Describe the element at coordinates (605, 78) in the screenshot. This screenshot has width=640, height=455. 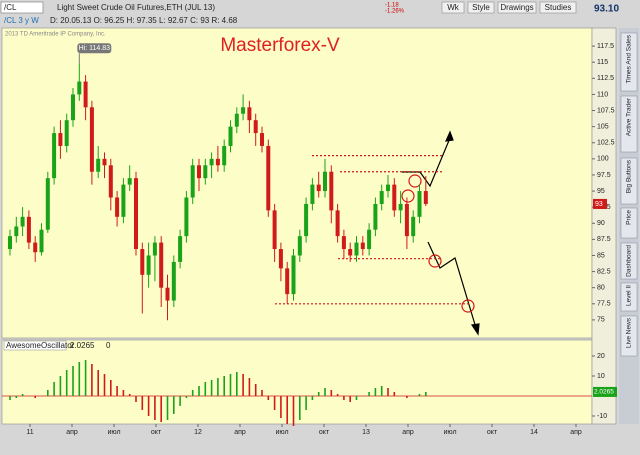
I see `y-tick-label: 112.5` at that location.